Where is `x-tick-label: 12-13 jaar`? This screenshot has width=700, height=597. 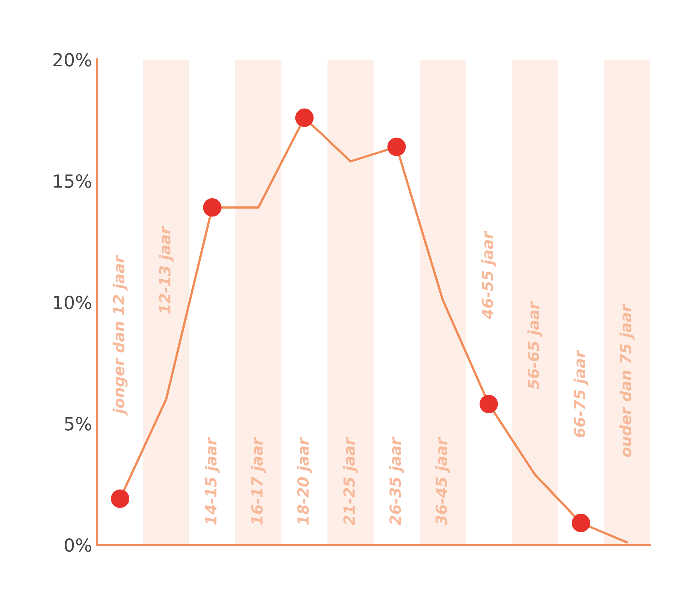 x-tick-label: 12-13 jaar is located at coordinates (166, 270).